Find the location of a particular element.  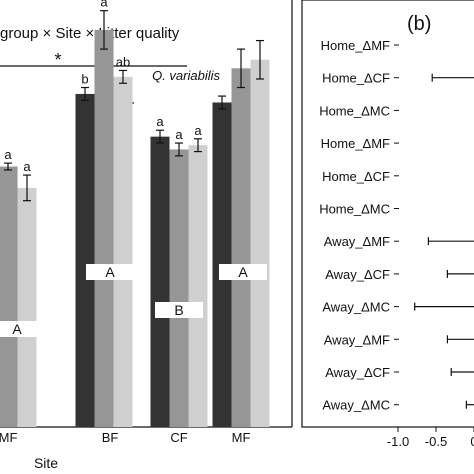

species-annotation: Q. variabilis is located at coordinates (186, 75).